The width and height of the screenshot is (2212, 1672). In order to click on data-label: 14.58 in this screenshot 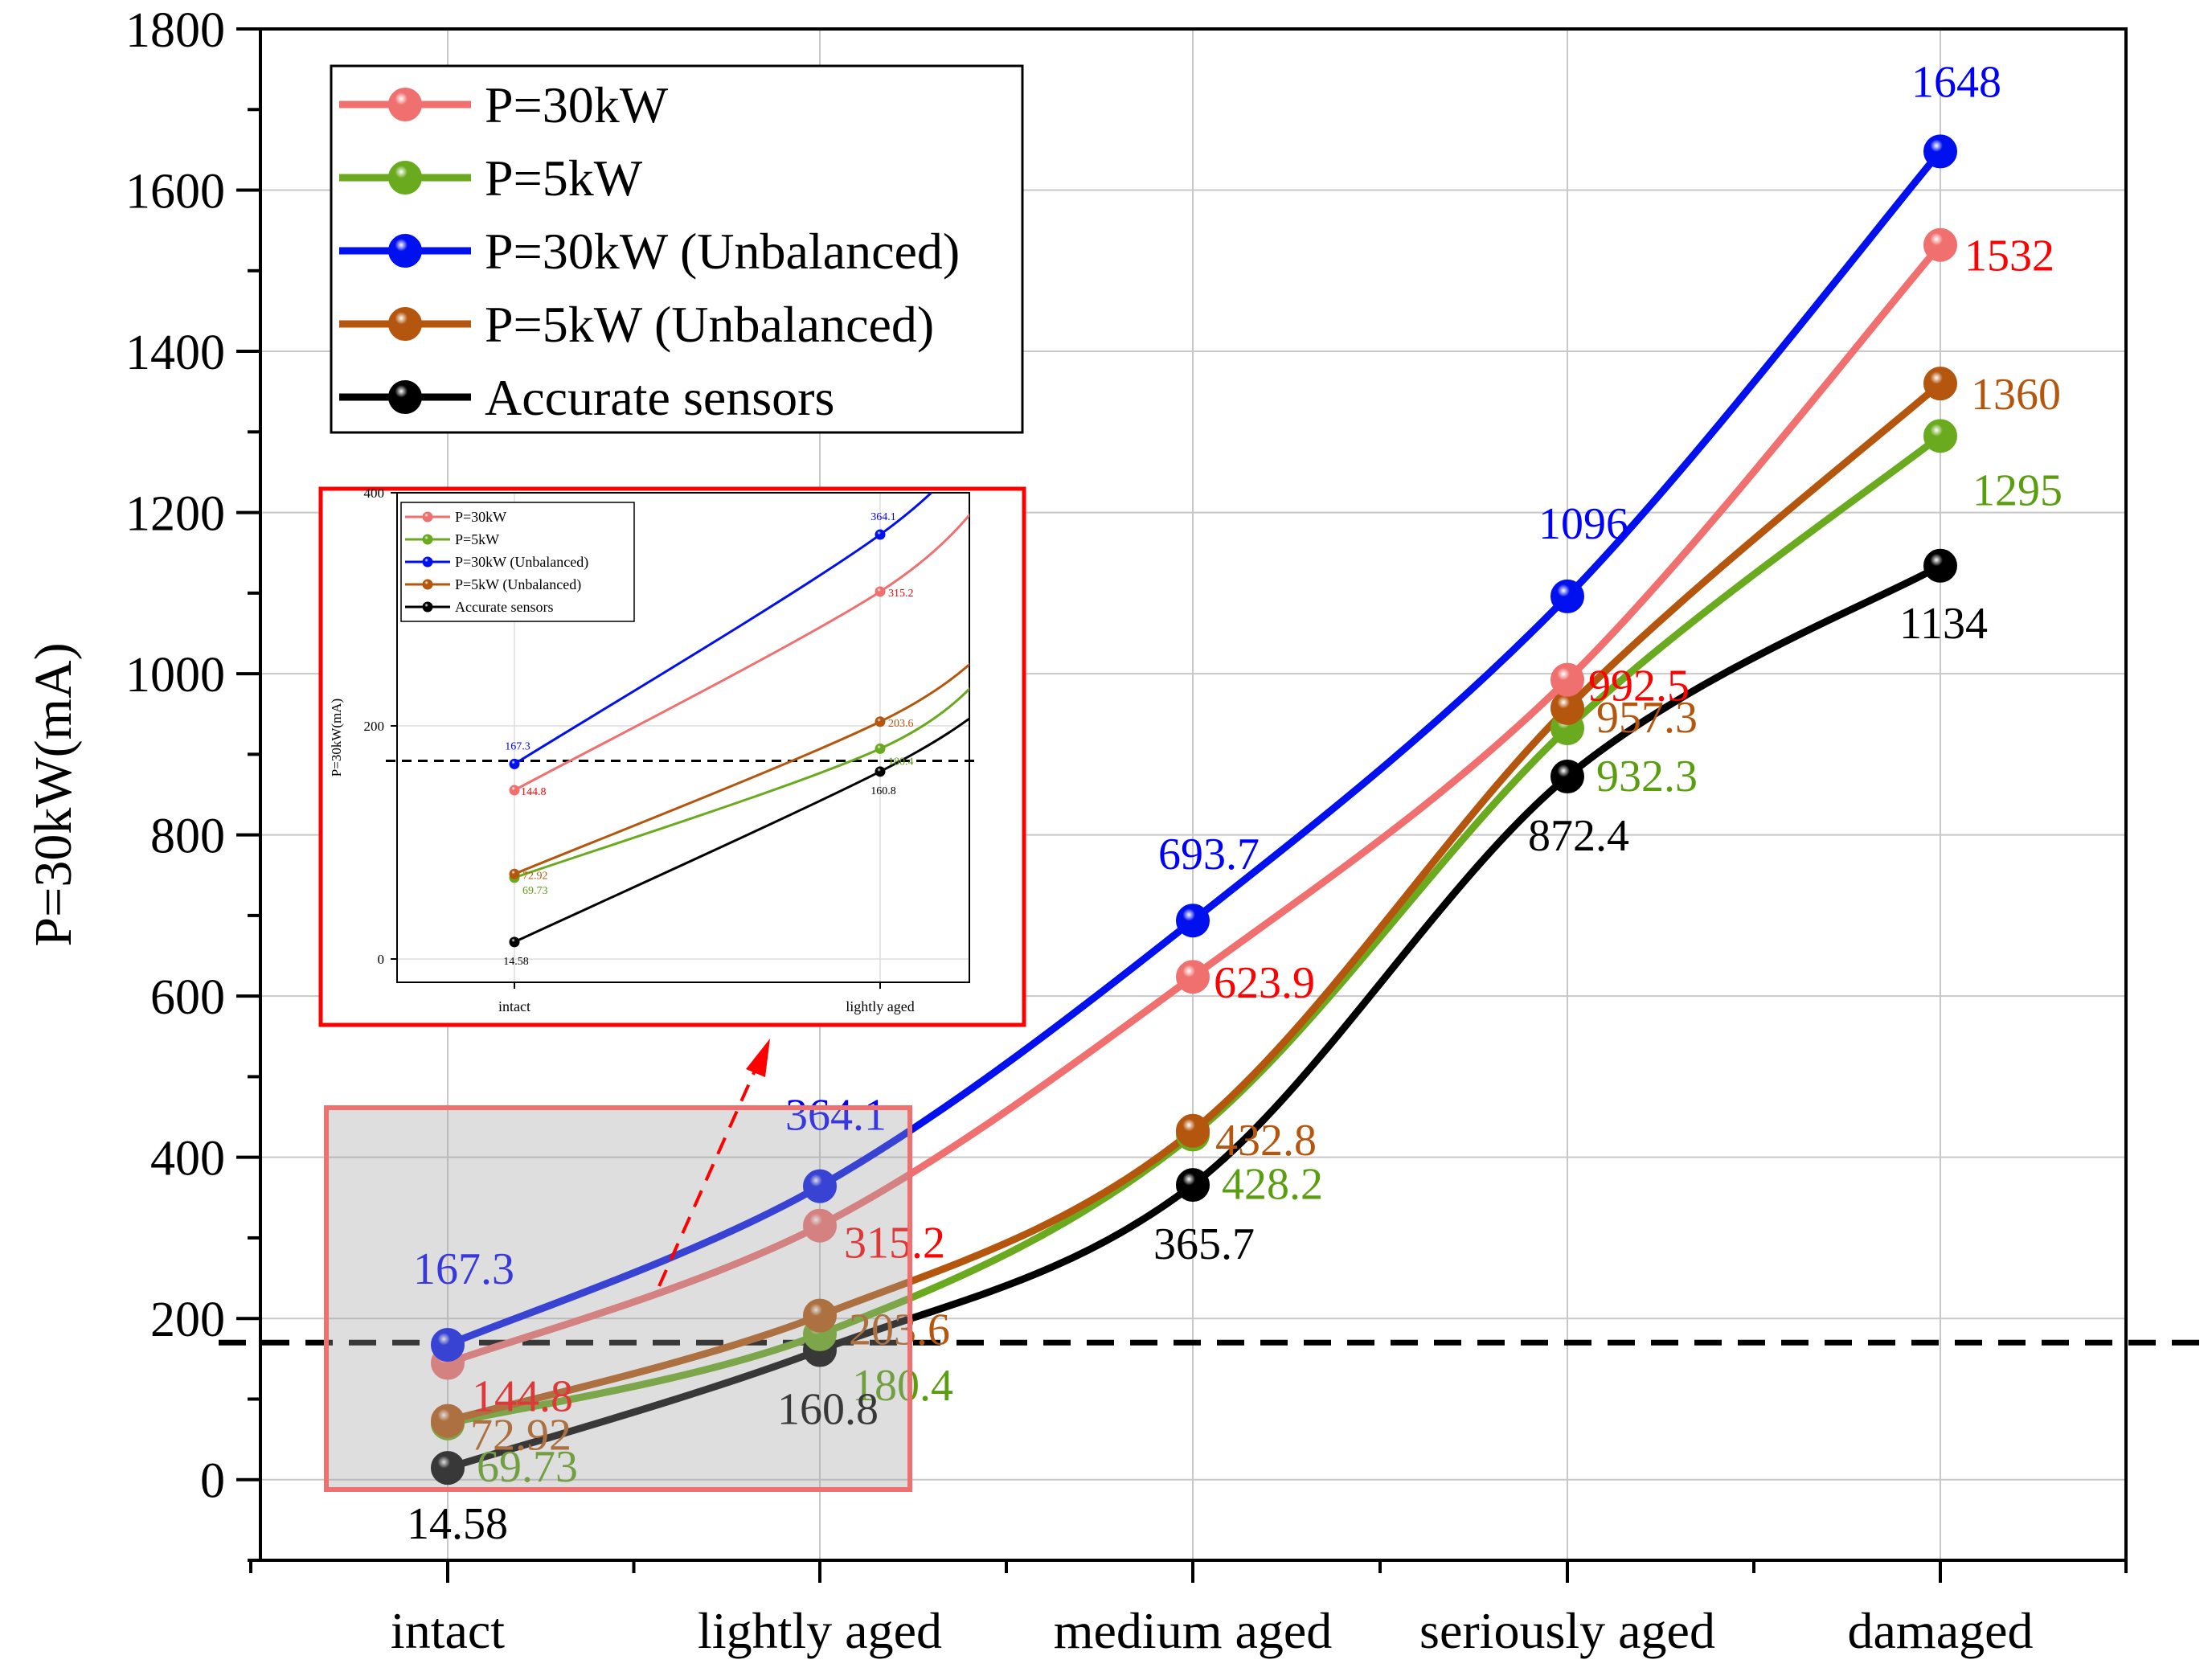, I will do `click(457, 1524)`.